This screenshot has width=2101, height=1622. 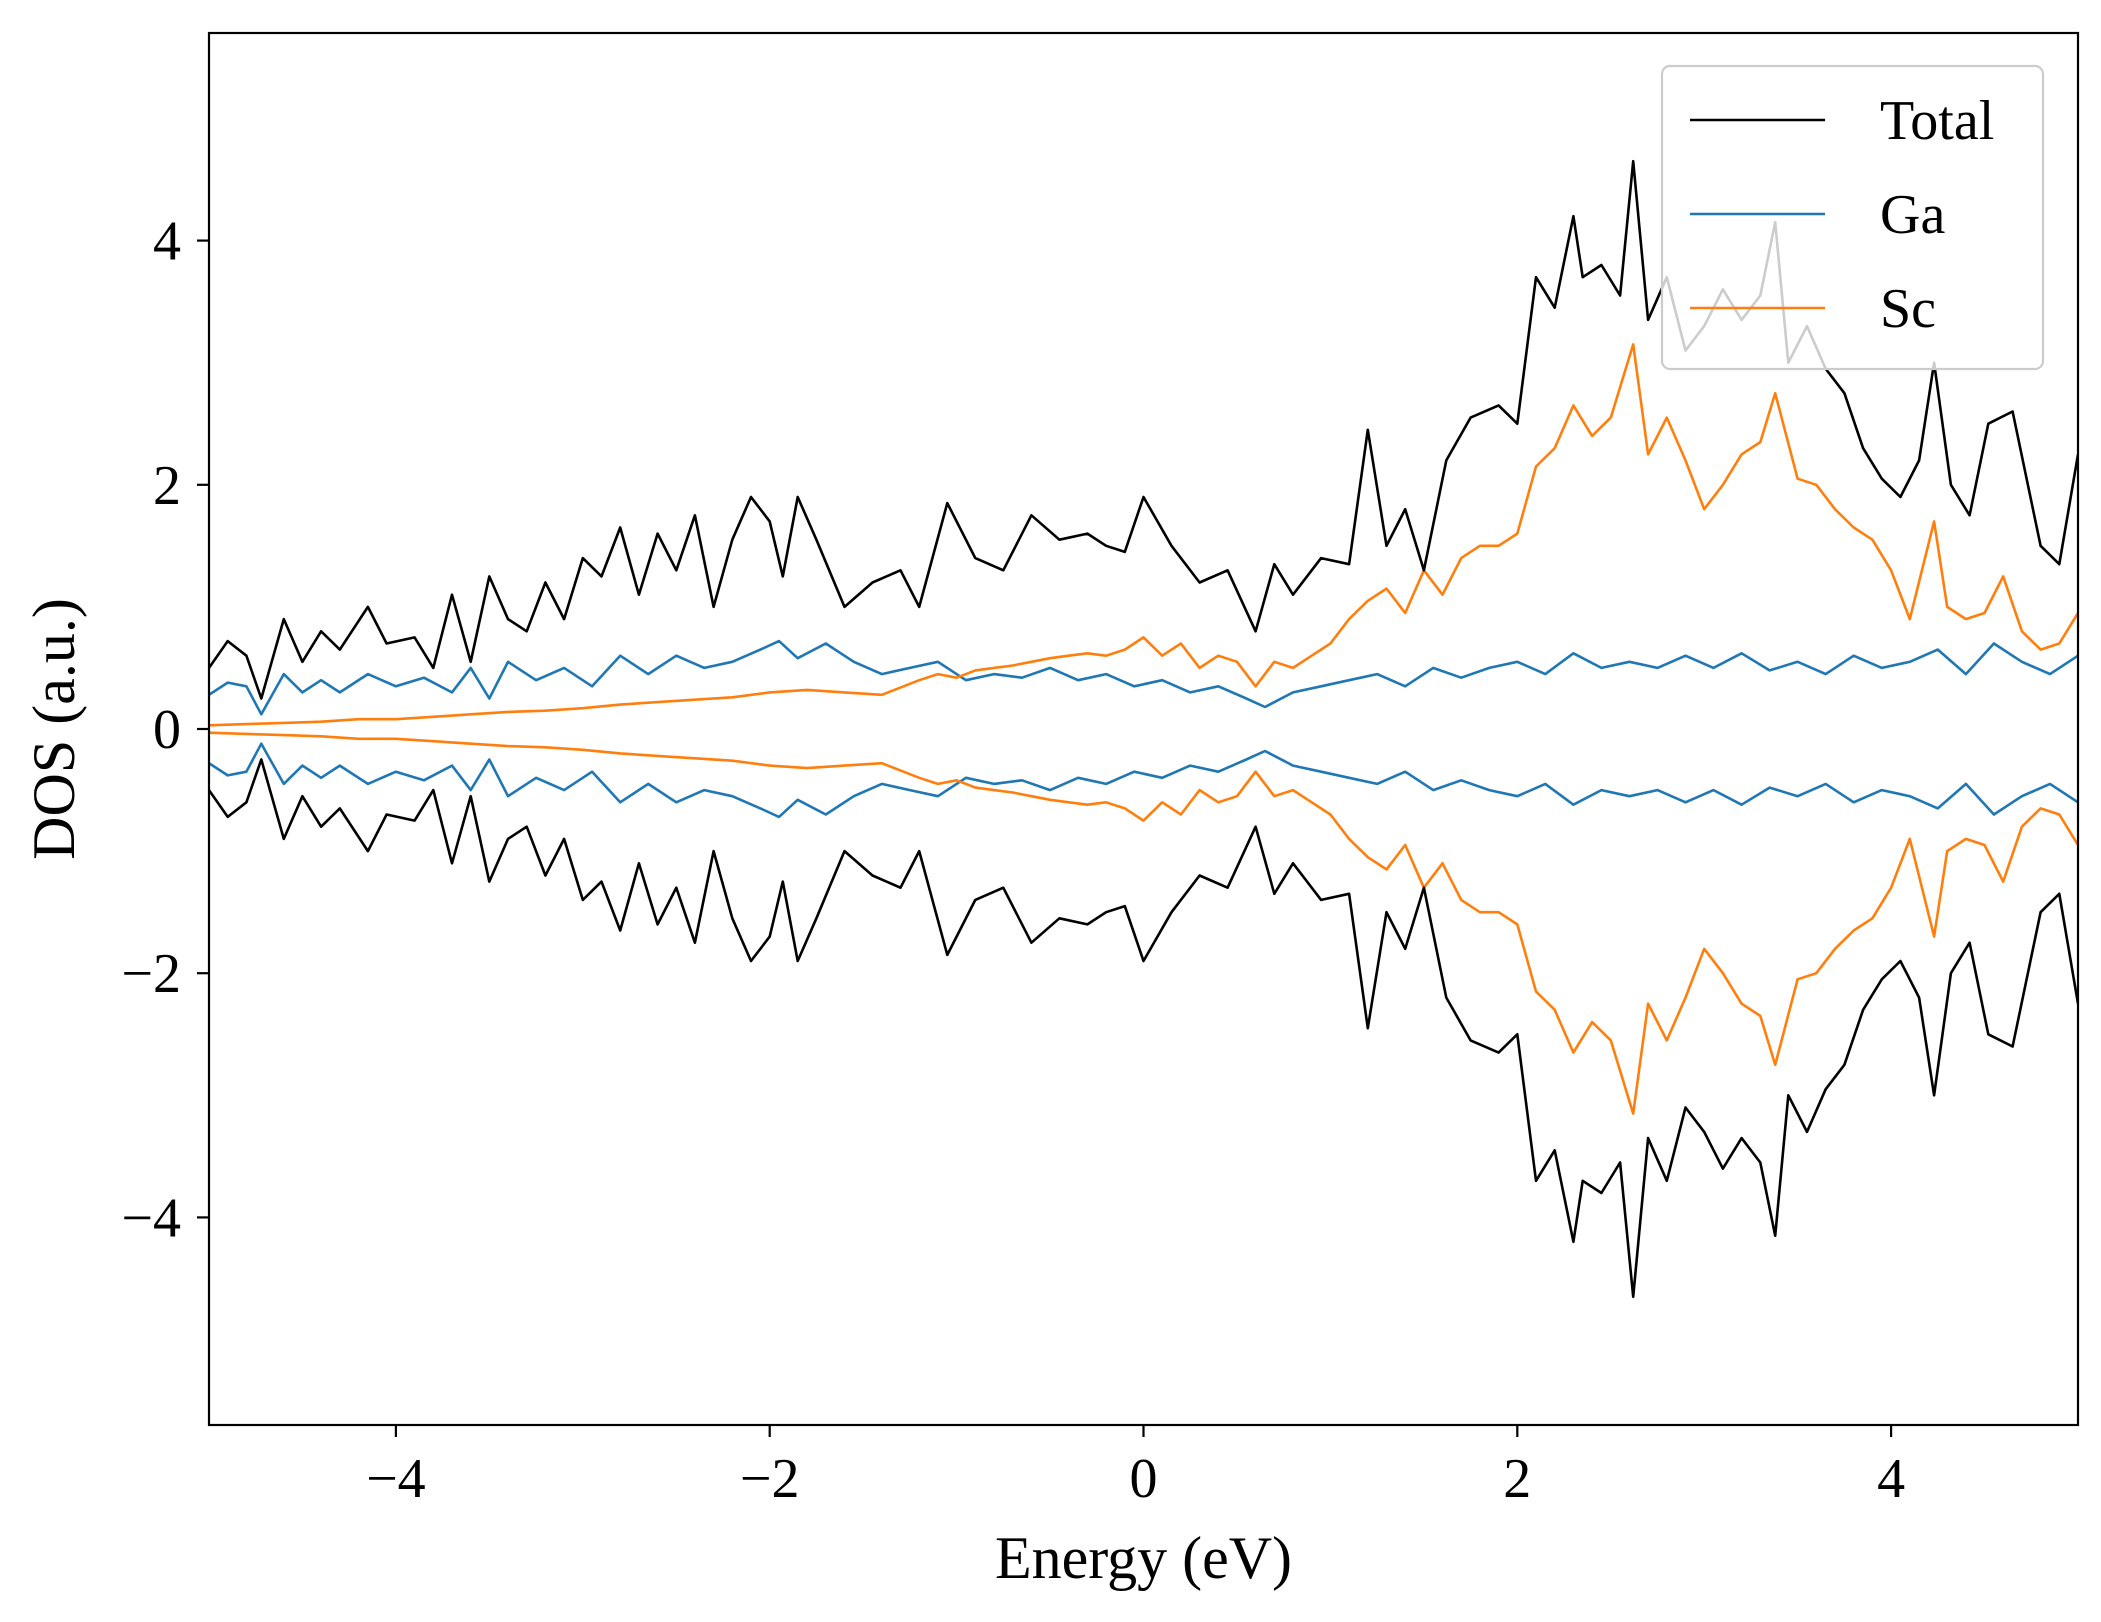 I want to click on x-axis-label: Energy (eV), so click(x=1143, y=1558).